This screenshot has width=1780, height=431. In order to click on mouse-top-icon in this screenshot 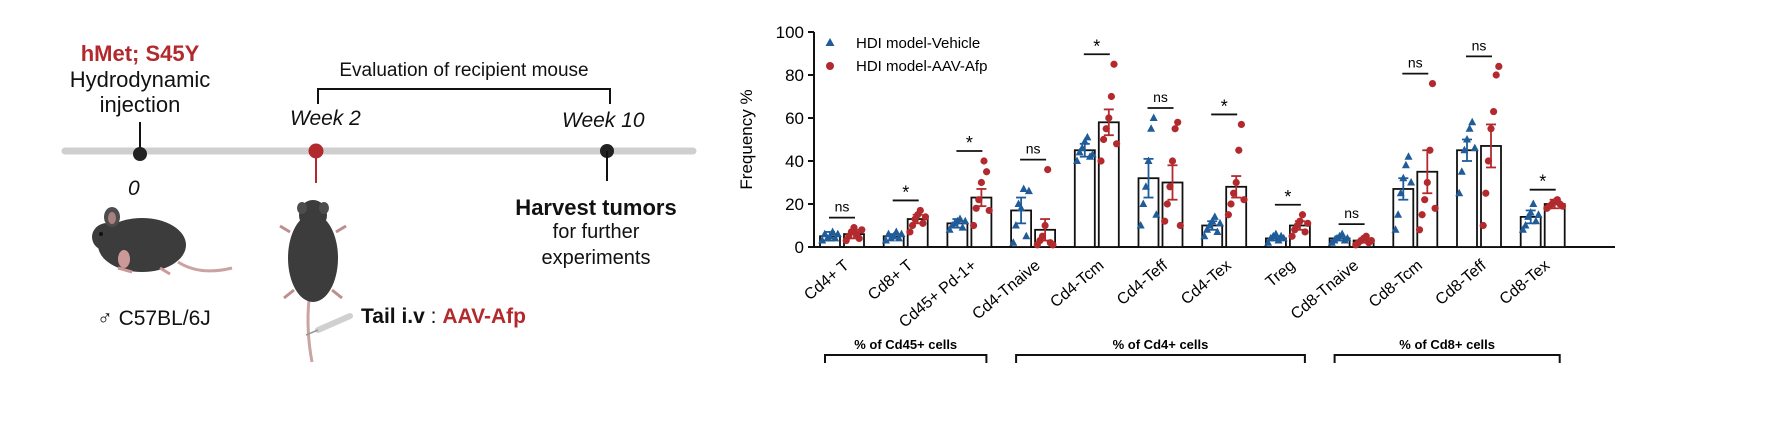, I will do `click(313, 281)`.